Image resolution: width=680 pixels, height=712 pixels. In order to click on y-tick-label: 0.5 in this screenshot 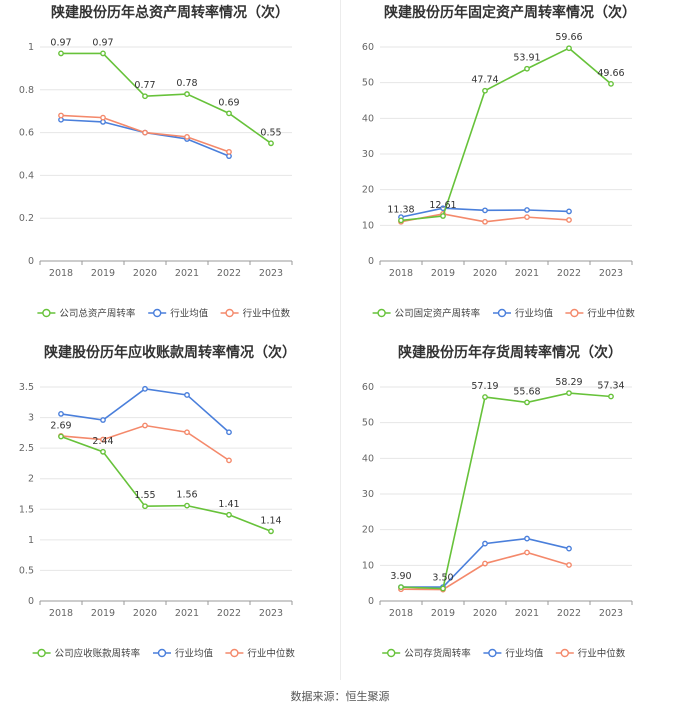, I will do `click(26, 570)`.